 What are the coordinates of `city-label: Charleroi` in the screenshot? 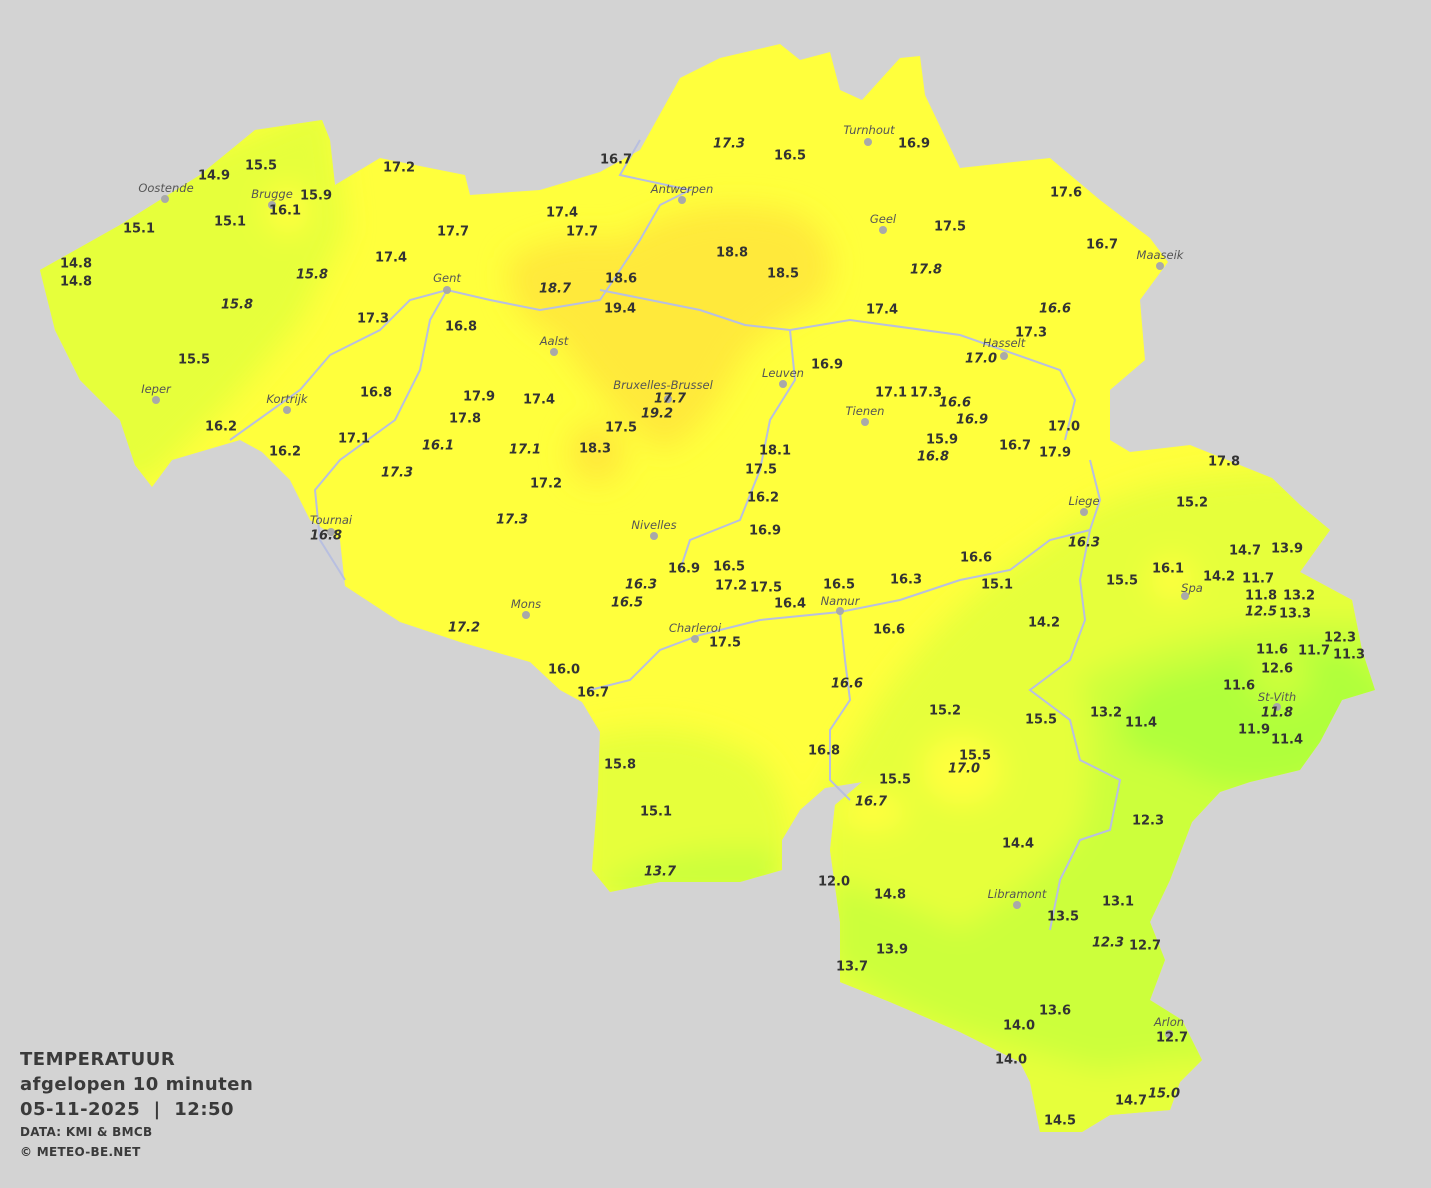 It's located at (695, 628).